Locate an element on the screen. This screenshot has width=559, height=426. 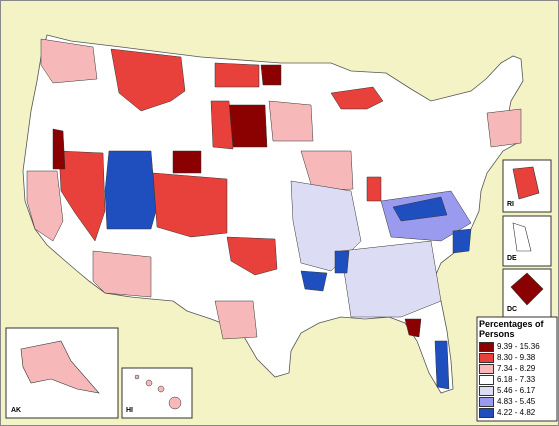
region-carolina-darkblue is located at coordinates (462, 241).